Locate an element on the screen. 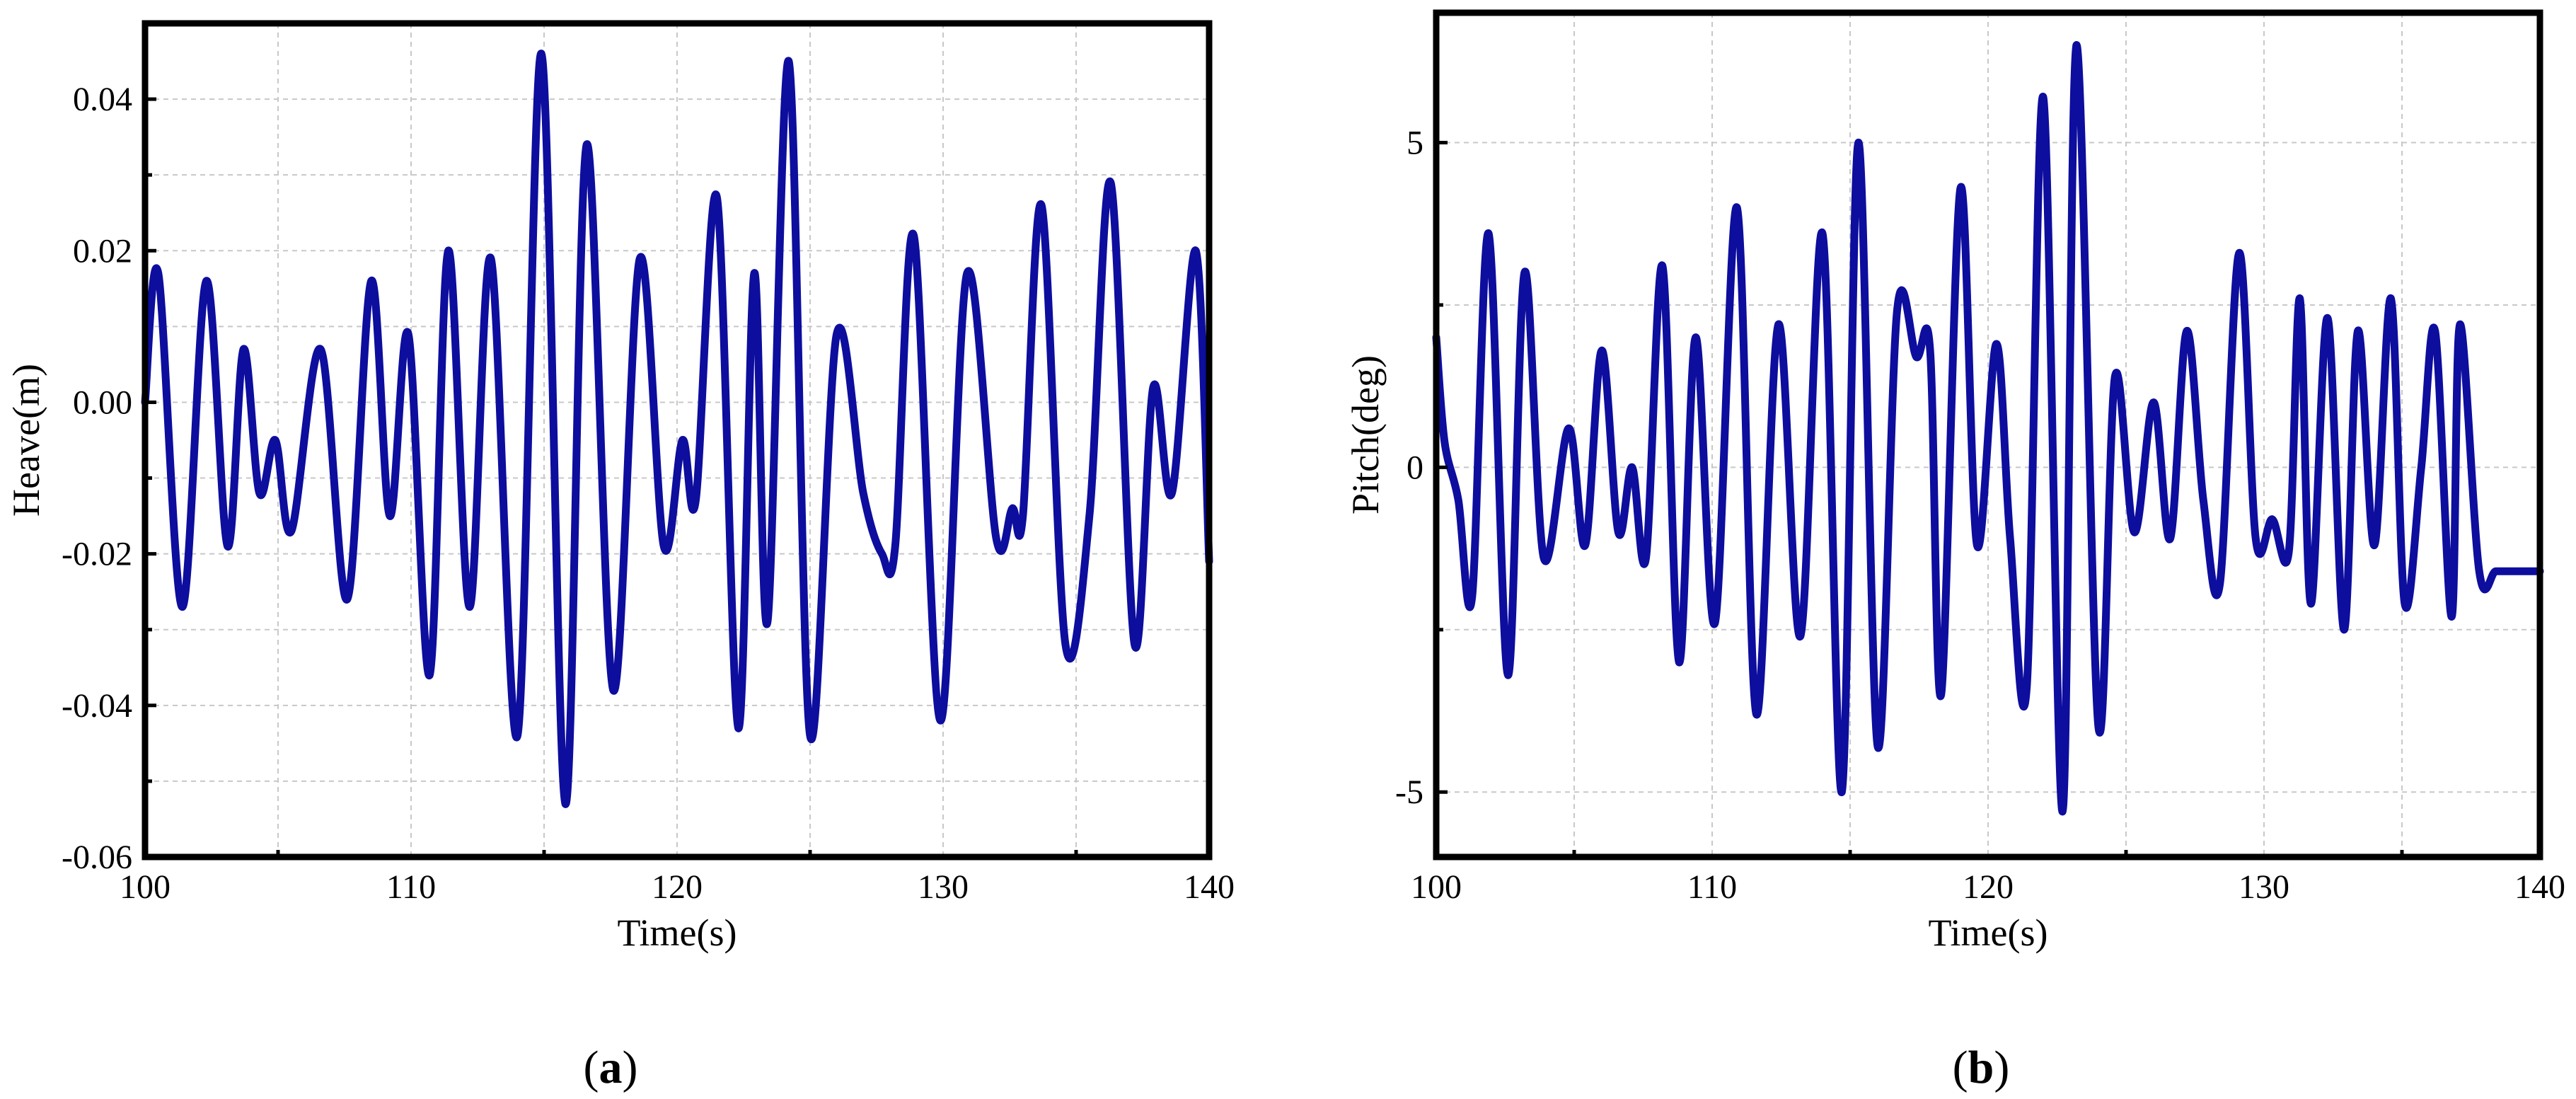  caption-b: (b) is located at coordinates (1981, 1067).